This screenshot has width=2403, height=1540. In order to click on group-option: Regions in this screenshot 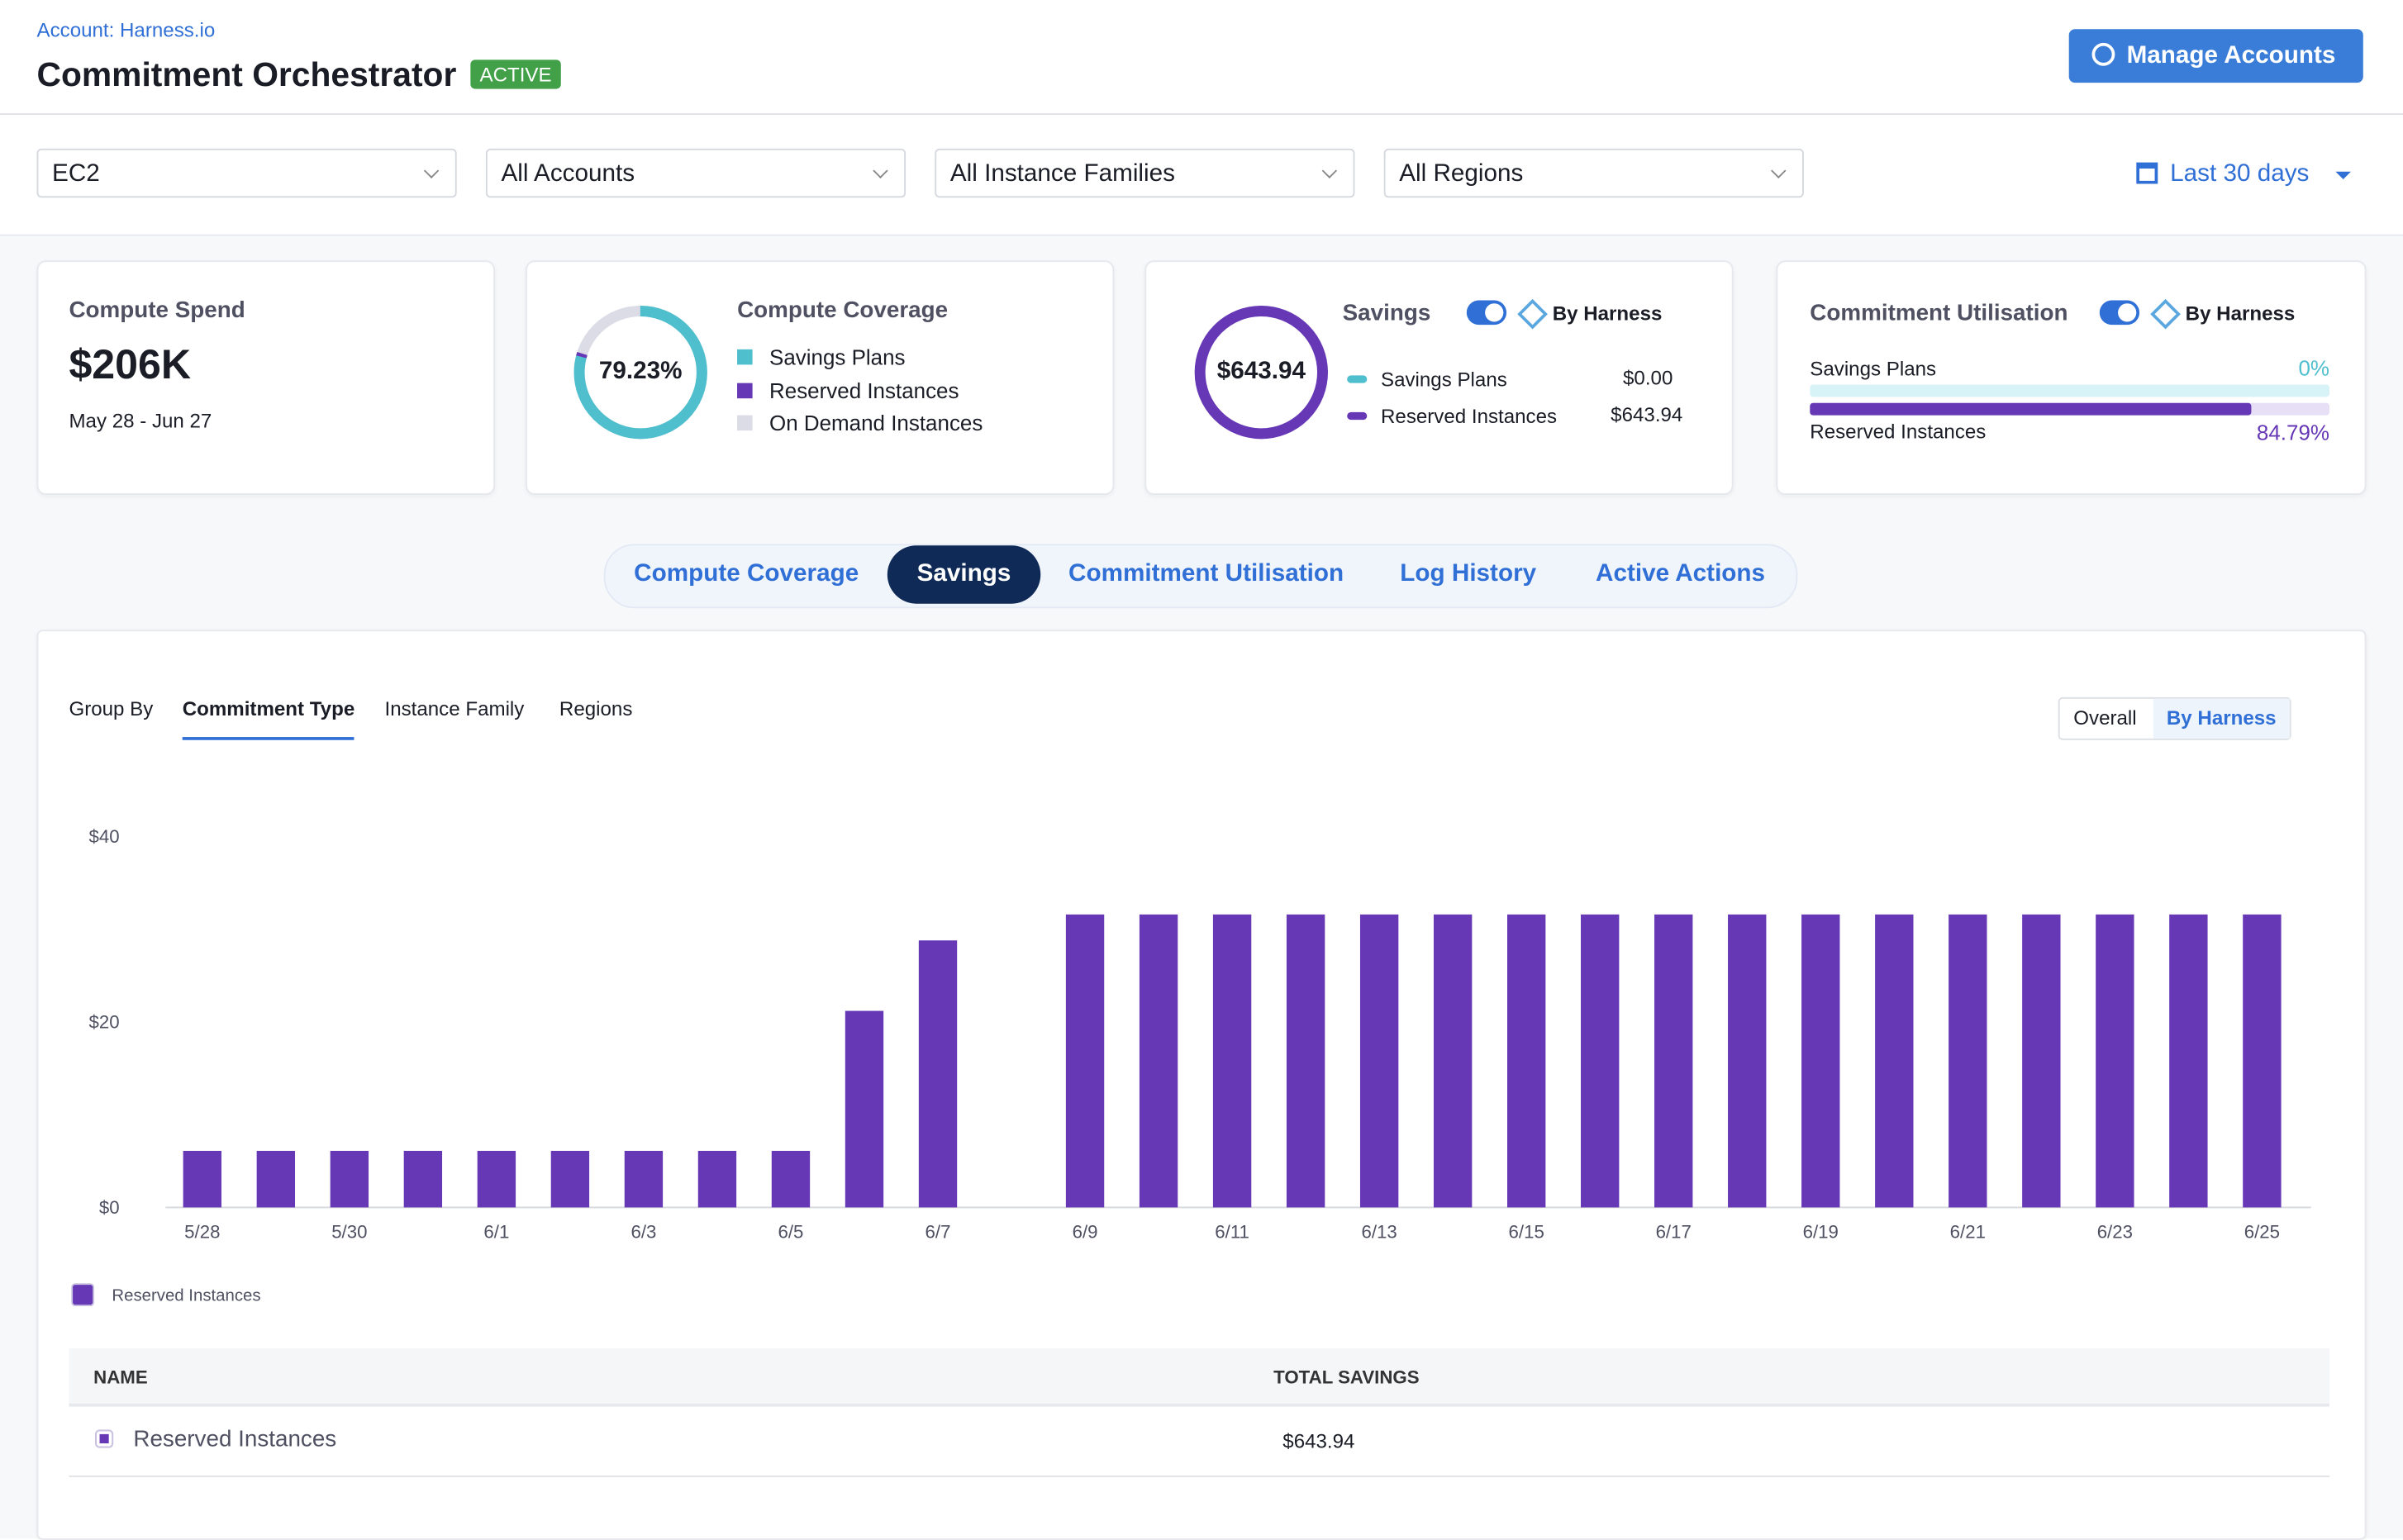, I will do `click(596, 708)`.